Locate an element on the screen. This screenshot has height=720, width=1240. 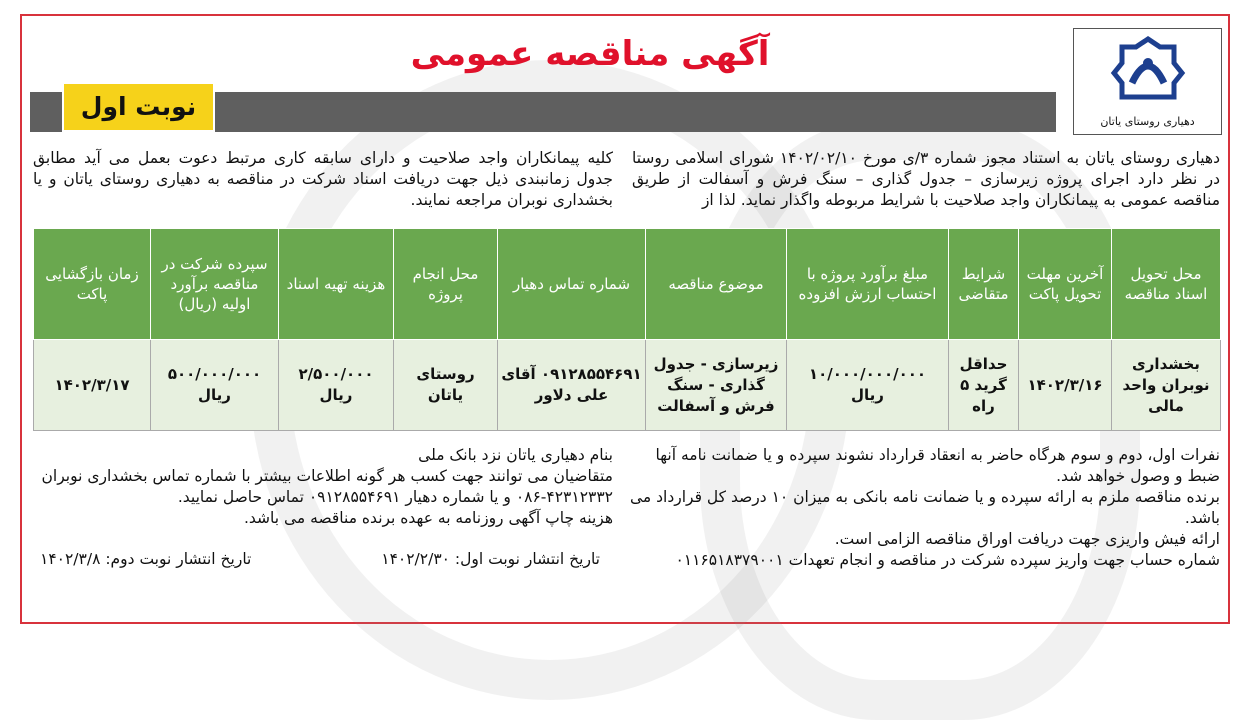
table-cell: ۱۴۰۲/۳/۱۶ is located at coordinates (1065, 385).